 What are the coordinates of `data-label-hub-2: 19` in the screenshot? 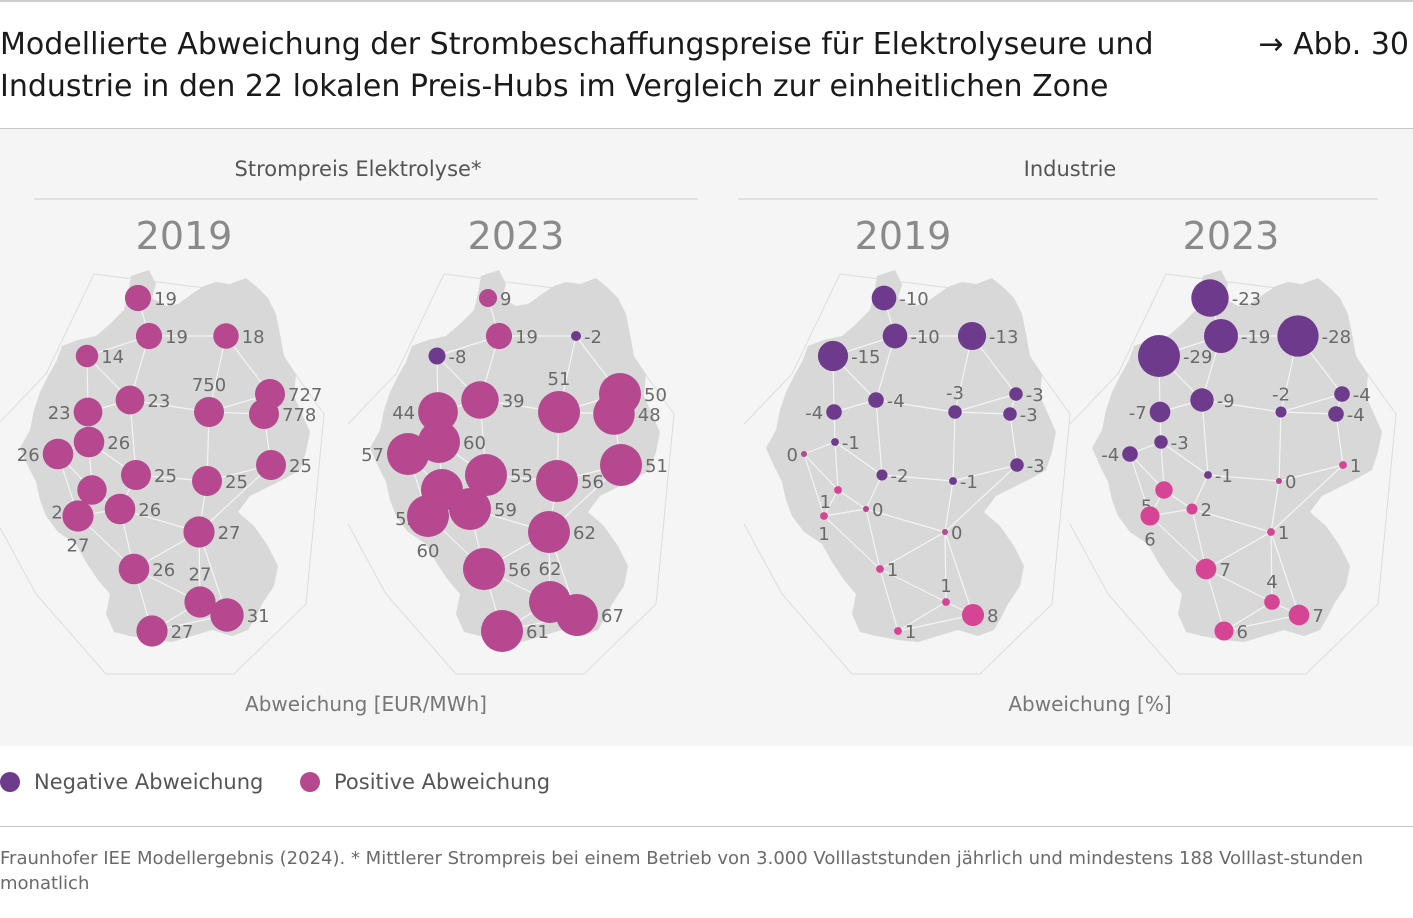 It's located at (526, 337).